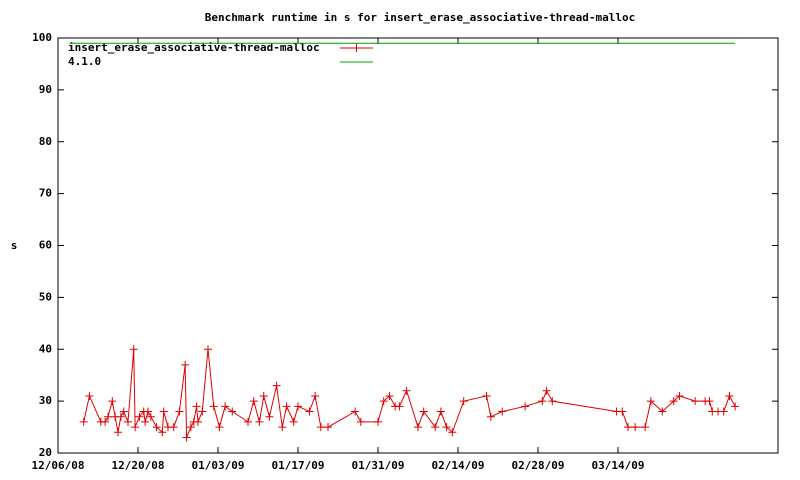  I want to click on y-tick-label: 40, so click(45, 348).